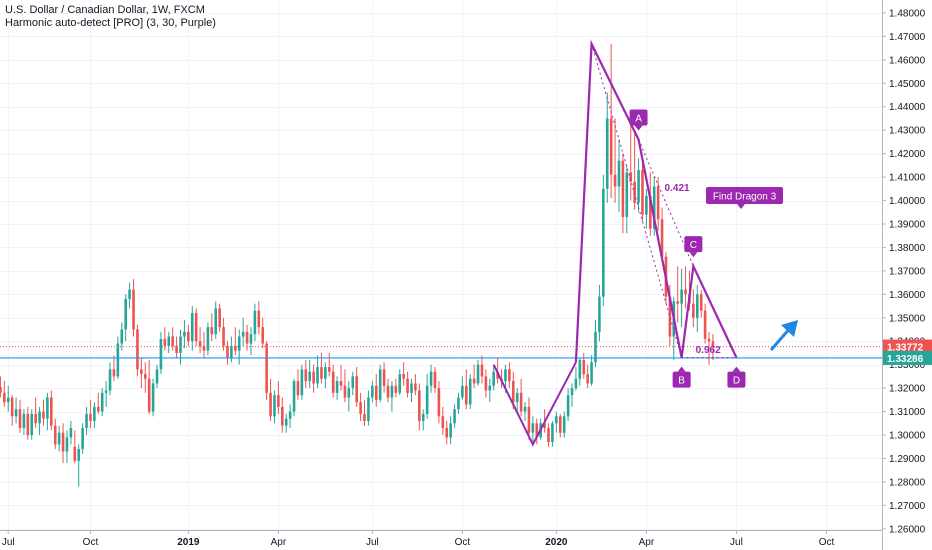  Describe the element at coordinates (736, 377) in the screenshot. I see `pattern-point-d: D` at that location.